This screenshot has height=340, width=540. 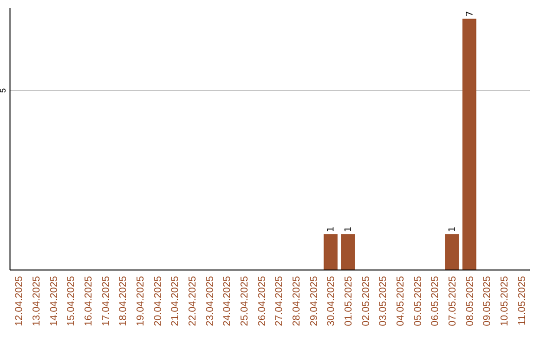 What do you see at coordinates (141, 301) in the screenshot?
I see `x-tick-label: 19.04.2025` at bounding box center [141, 301].